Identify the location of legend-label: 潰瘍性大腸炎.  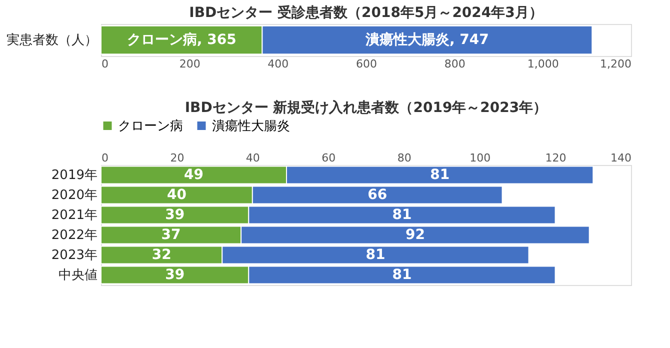
(251, 126).